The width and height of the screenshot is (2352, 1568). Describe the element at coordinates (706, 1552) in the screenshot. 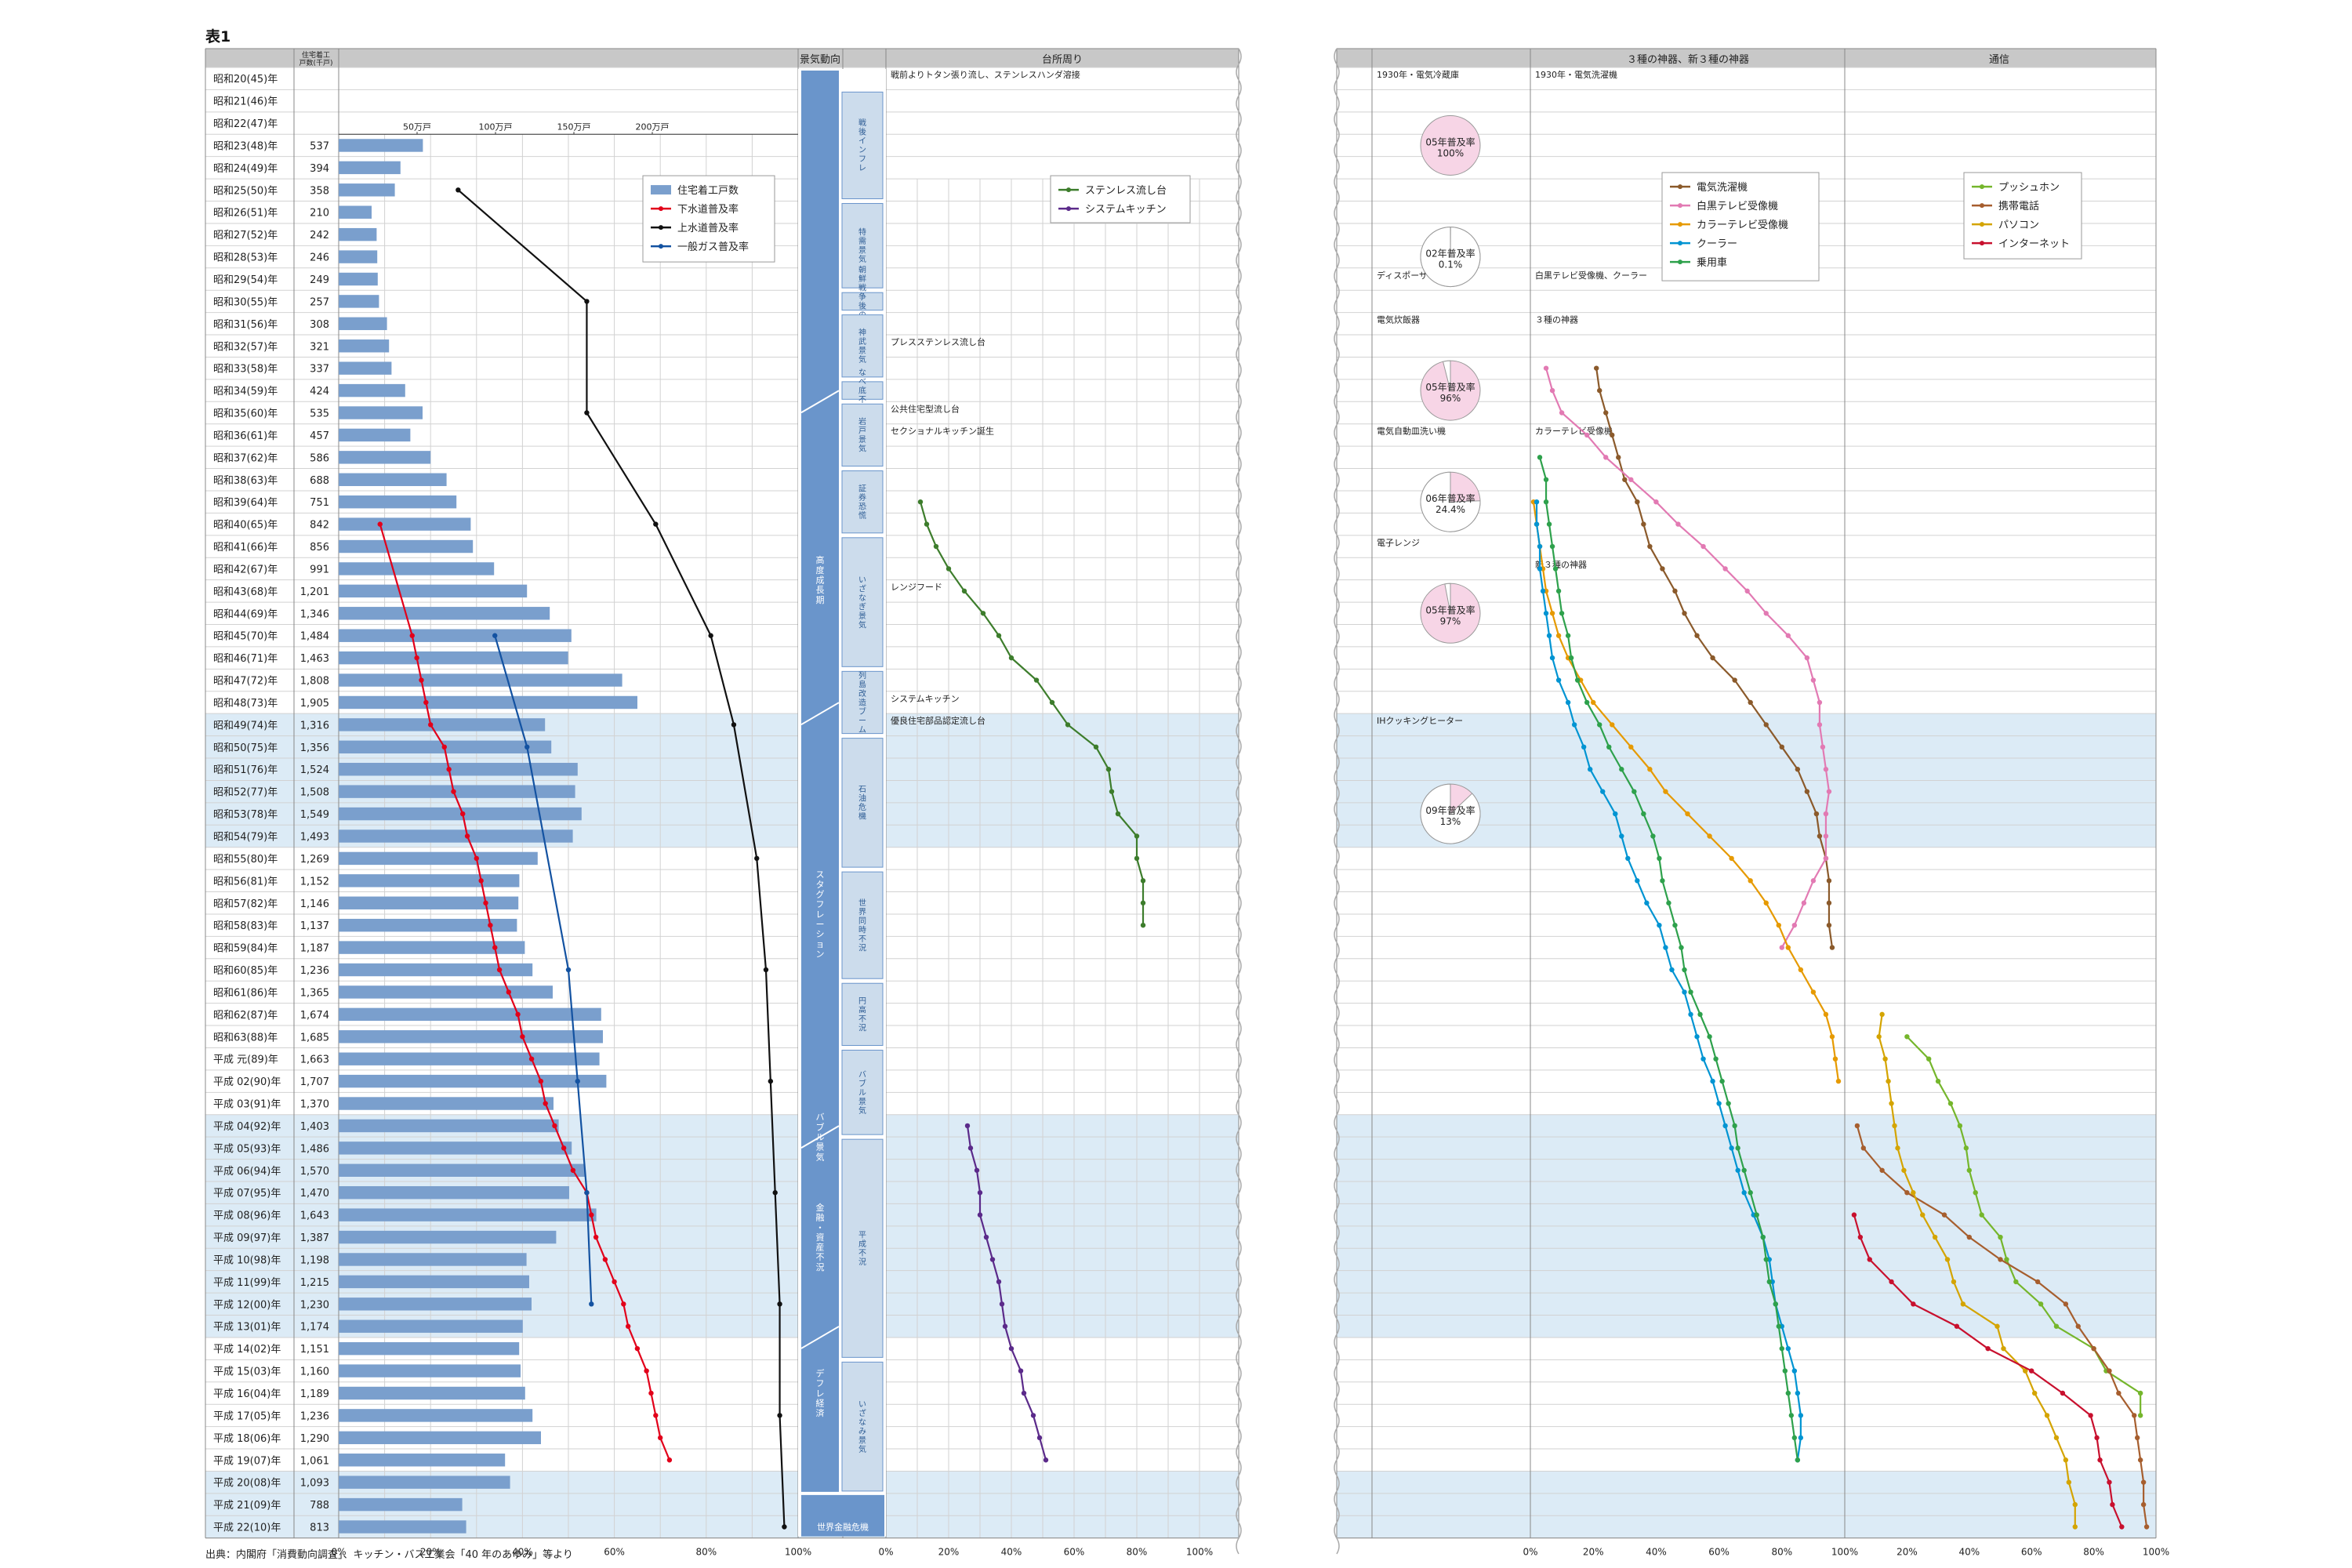

I see `axis-tick: 80%` at that location.